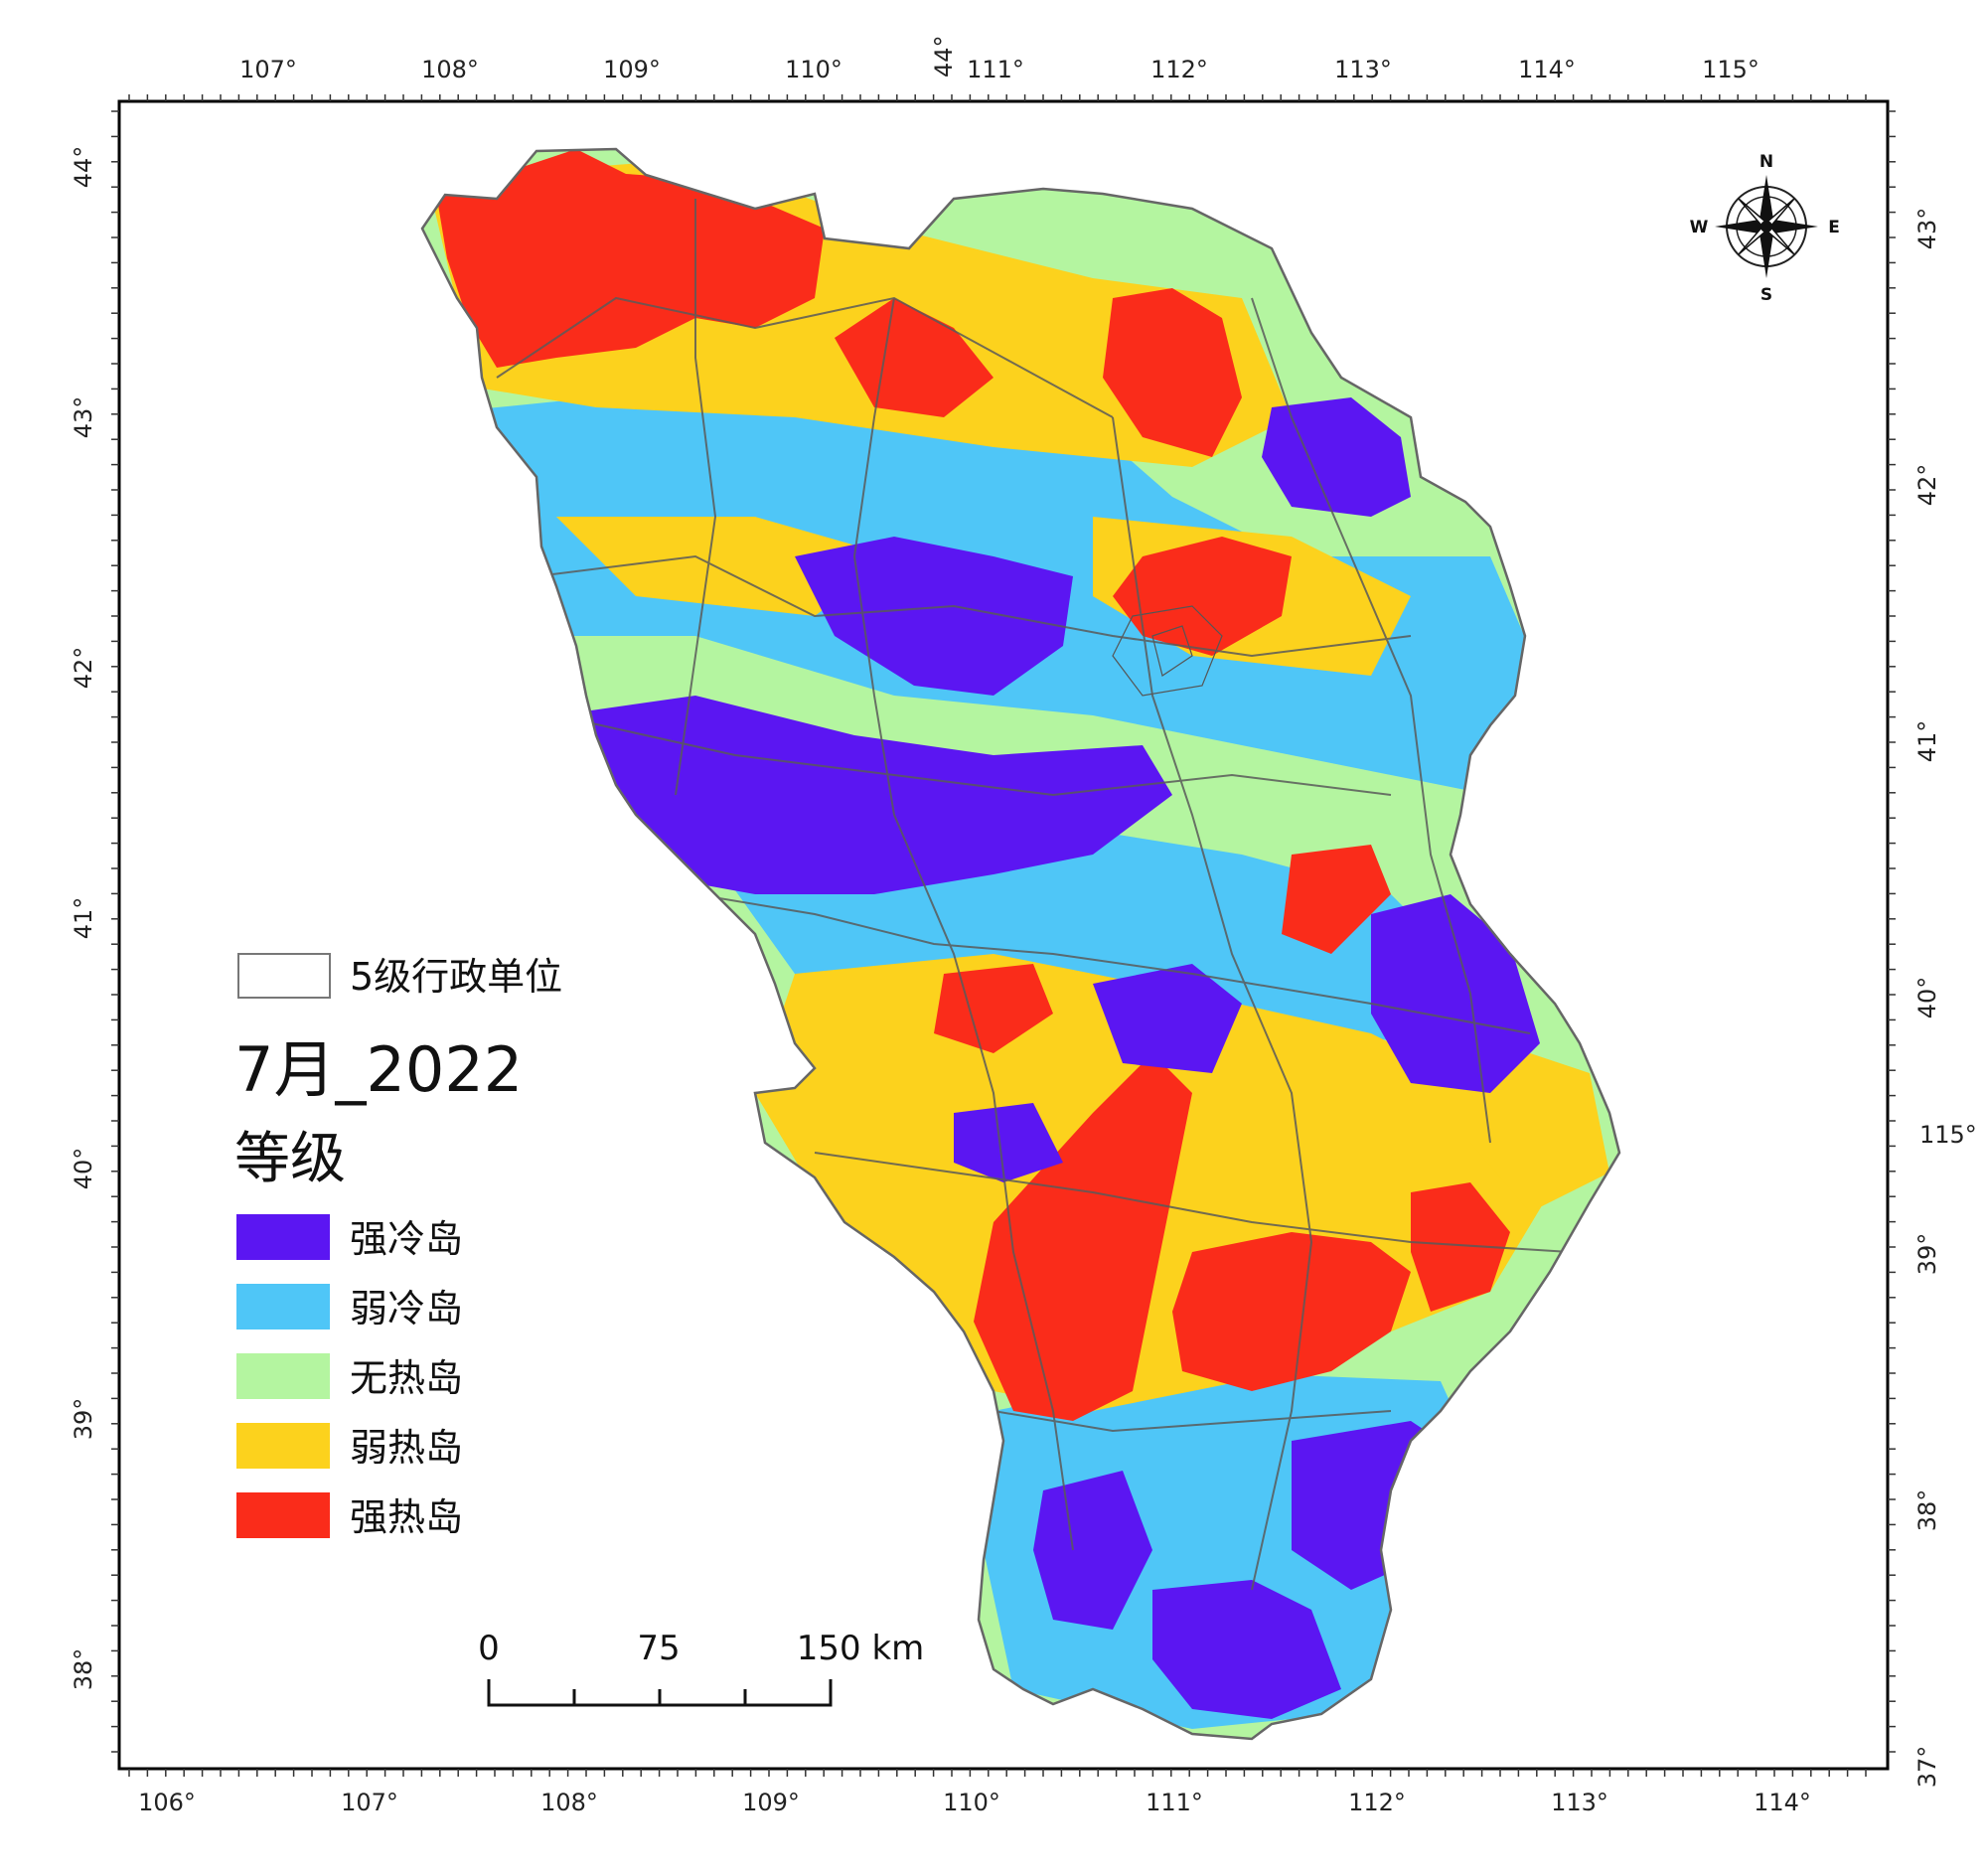 The image size is (1987, 1876). I want to click on right-lat-label: 42°, so click(1927, 485).